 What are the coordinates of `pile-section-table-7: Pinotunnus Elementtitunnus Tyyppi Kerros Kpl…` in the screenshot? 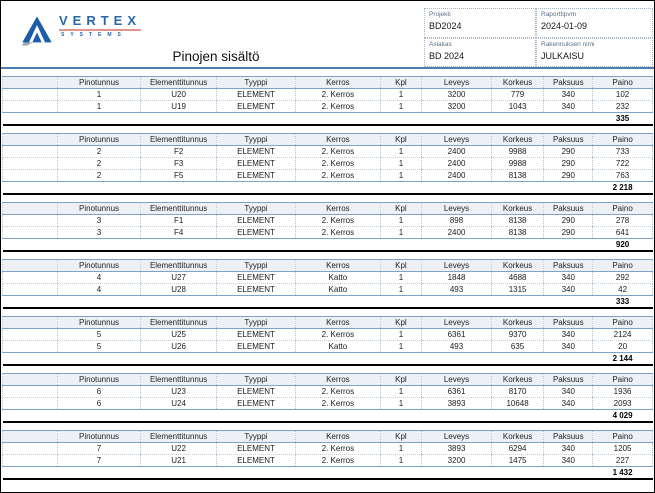 It's located at (327, 455).